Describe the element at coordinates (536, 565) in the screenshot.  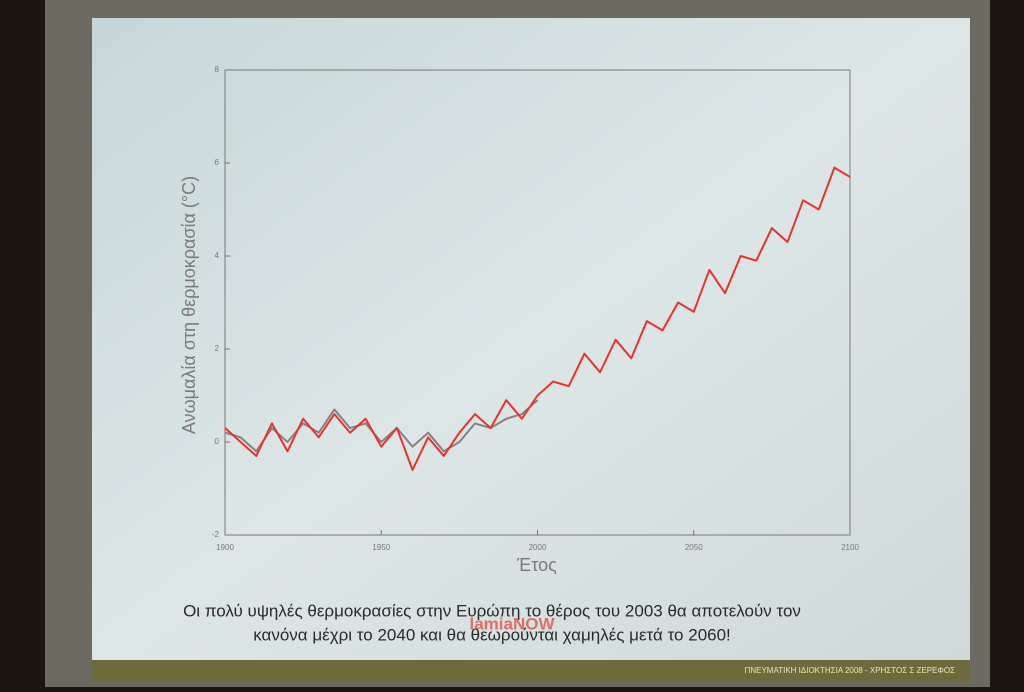
I see `x-axis-label: Έτος` at that location.